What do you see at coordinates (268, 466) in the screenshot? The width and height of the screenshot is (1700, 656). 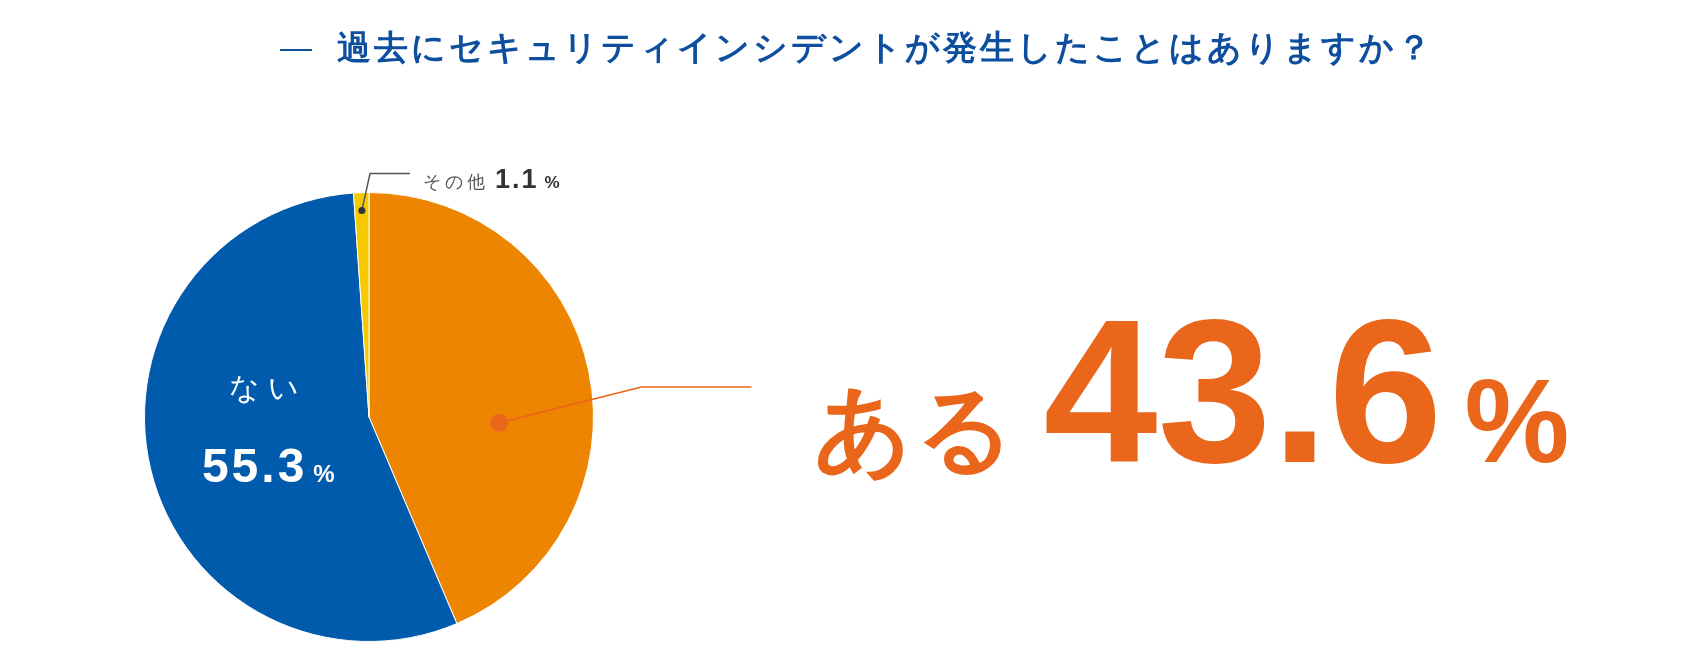 I see `data-label: 55.3%` at bounding box center [268, 466].